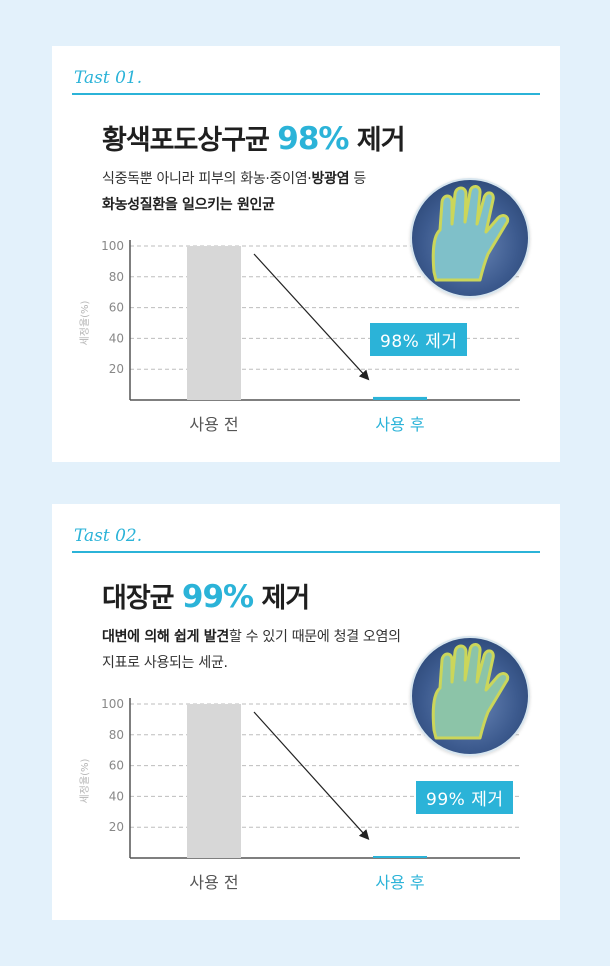 Image resolution: width=610 pixels, height=966 pixels. Describe the element at coordinates (142, 598) in the screenshot. I see `headline-prefix: 대장균` at that location.